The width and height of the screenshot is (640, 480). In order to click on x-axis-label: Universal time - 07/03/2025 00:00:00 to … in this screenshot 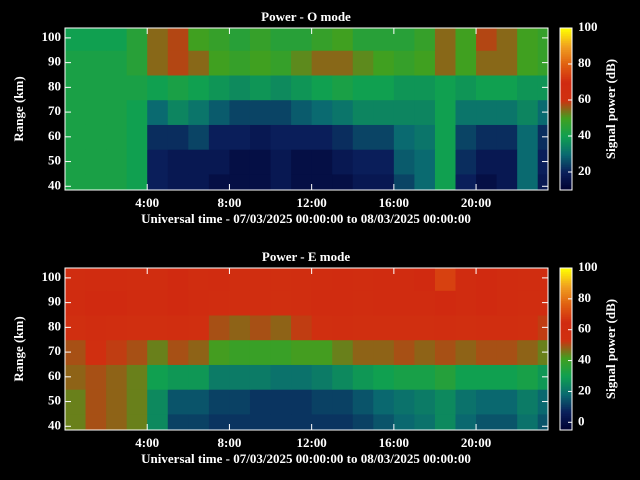, I will do `click(306, 458)`.